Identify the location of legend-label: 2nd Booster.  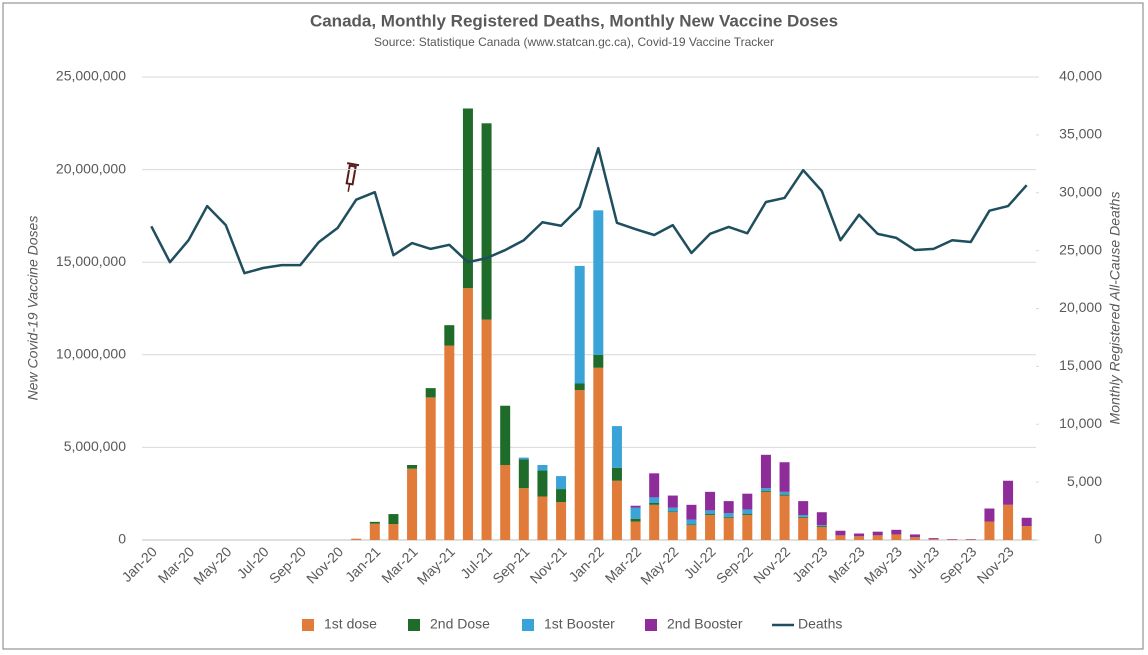
(705, 624).